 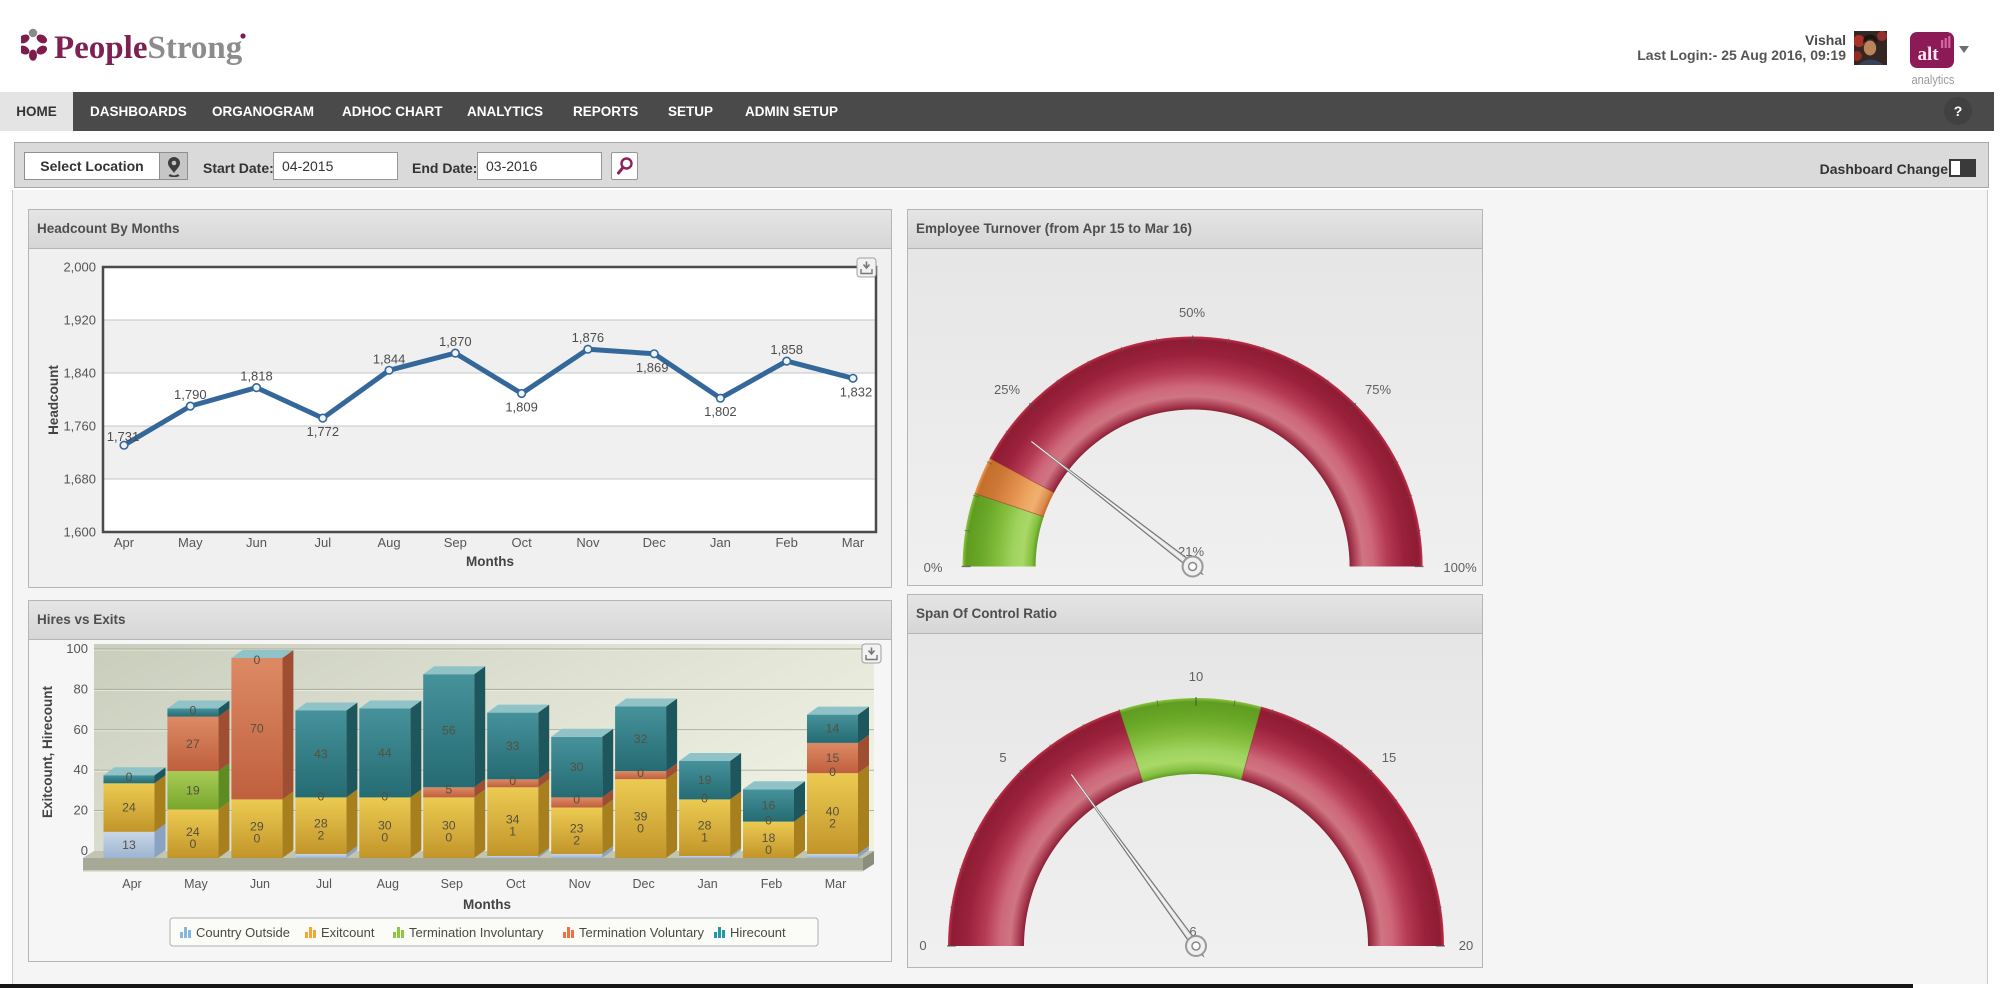 I want to click on svg-text: 80, so click(x=81, y=688).